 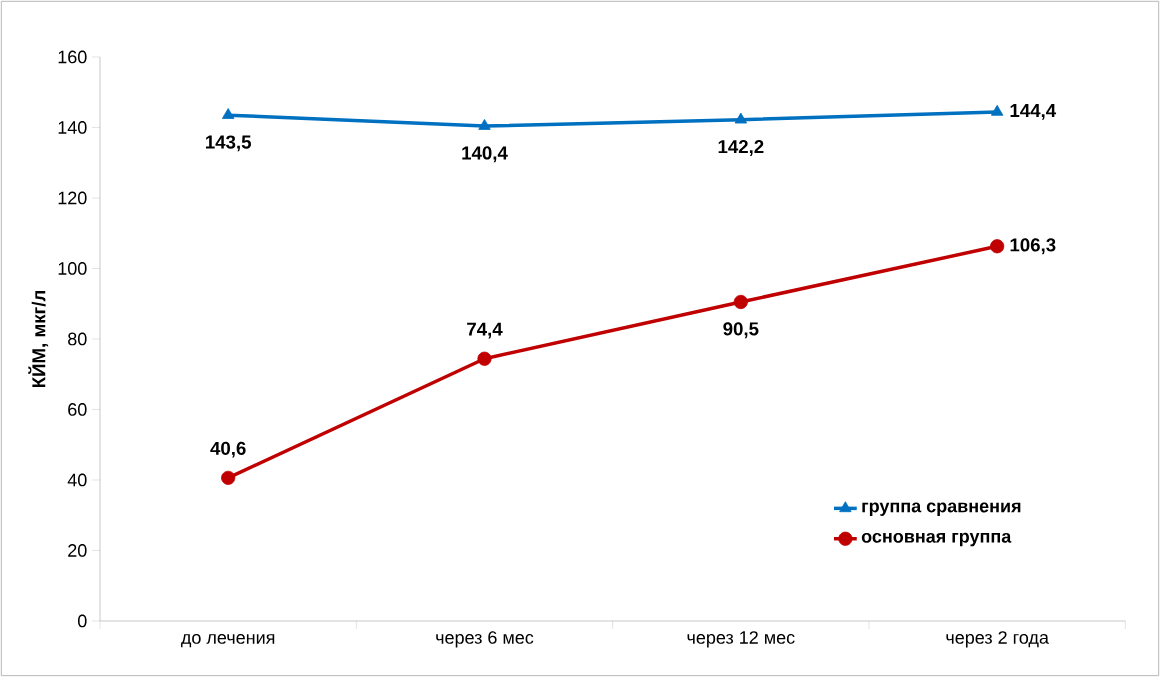 I want to click on y-tick-label: 60, so click(x=77, y=409).